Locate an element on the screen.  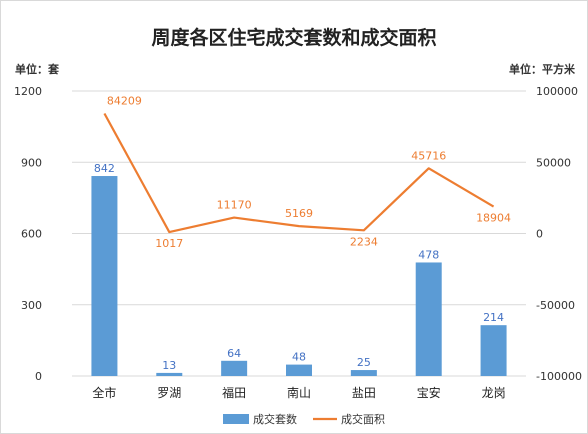
left-tick-label: 900 is located at coordinates (31, 162).